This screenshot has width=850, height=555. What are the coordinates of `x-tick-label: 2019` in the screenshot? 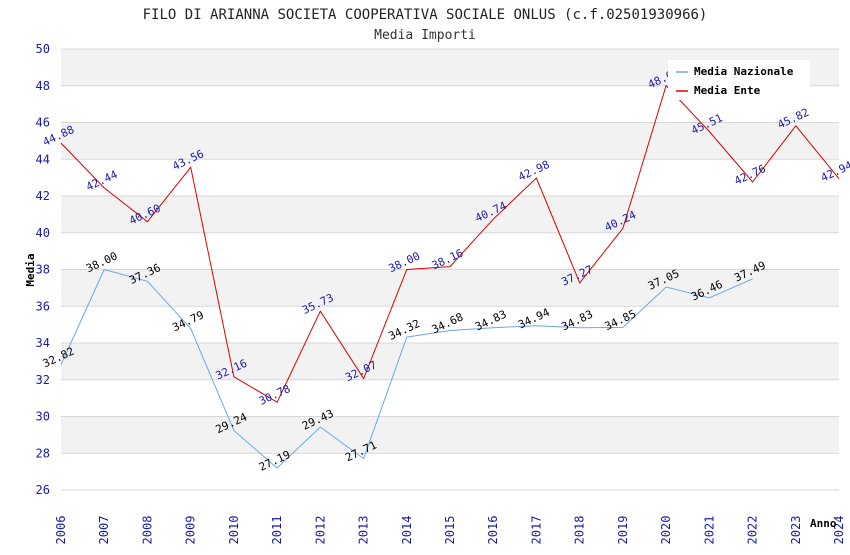 It's located at (623, 530).